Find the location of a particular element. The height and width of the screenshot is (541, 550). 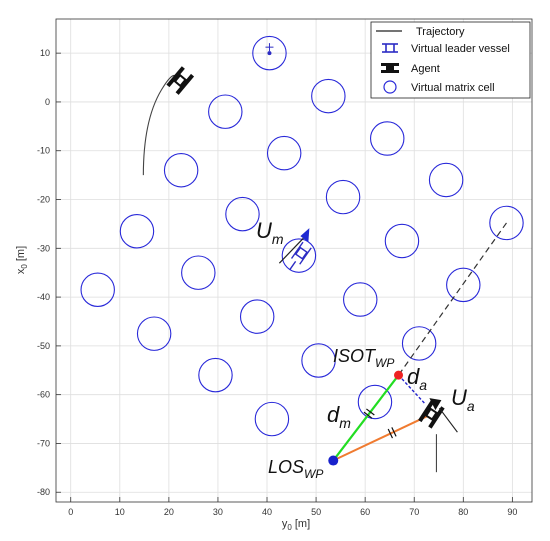

los-wp-point is located at coordinates (333, 460).